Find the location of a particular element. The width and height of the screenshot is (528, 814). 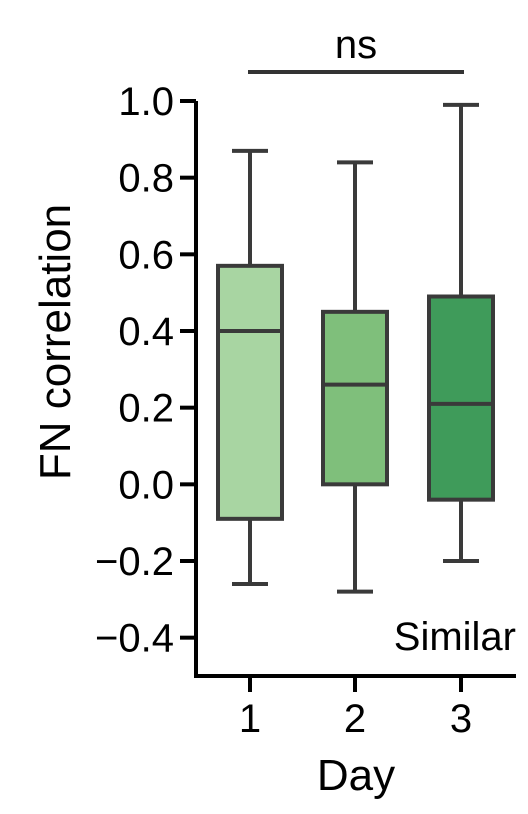

y-tick-label: 0.0 is located at coordinates (146, 485).